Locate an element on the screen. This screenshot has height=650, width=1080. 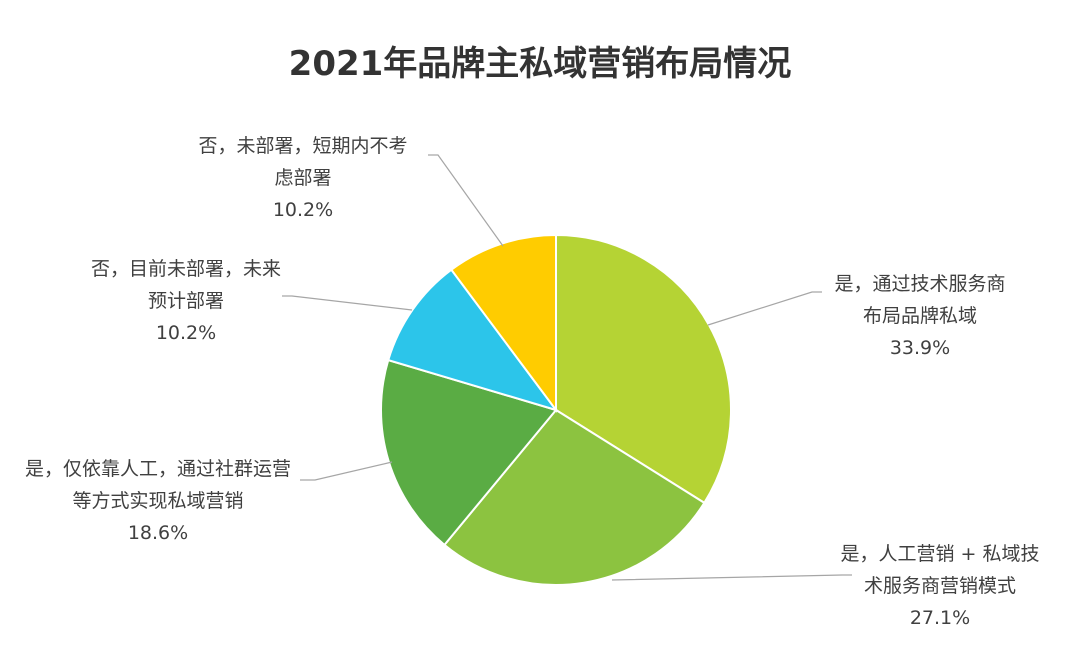
slice-category-label-4: 否，目前未部署，未来 is located at coordinates (186, 269).